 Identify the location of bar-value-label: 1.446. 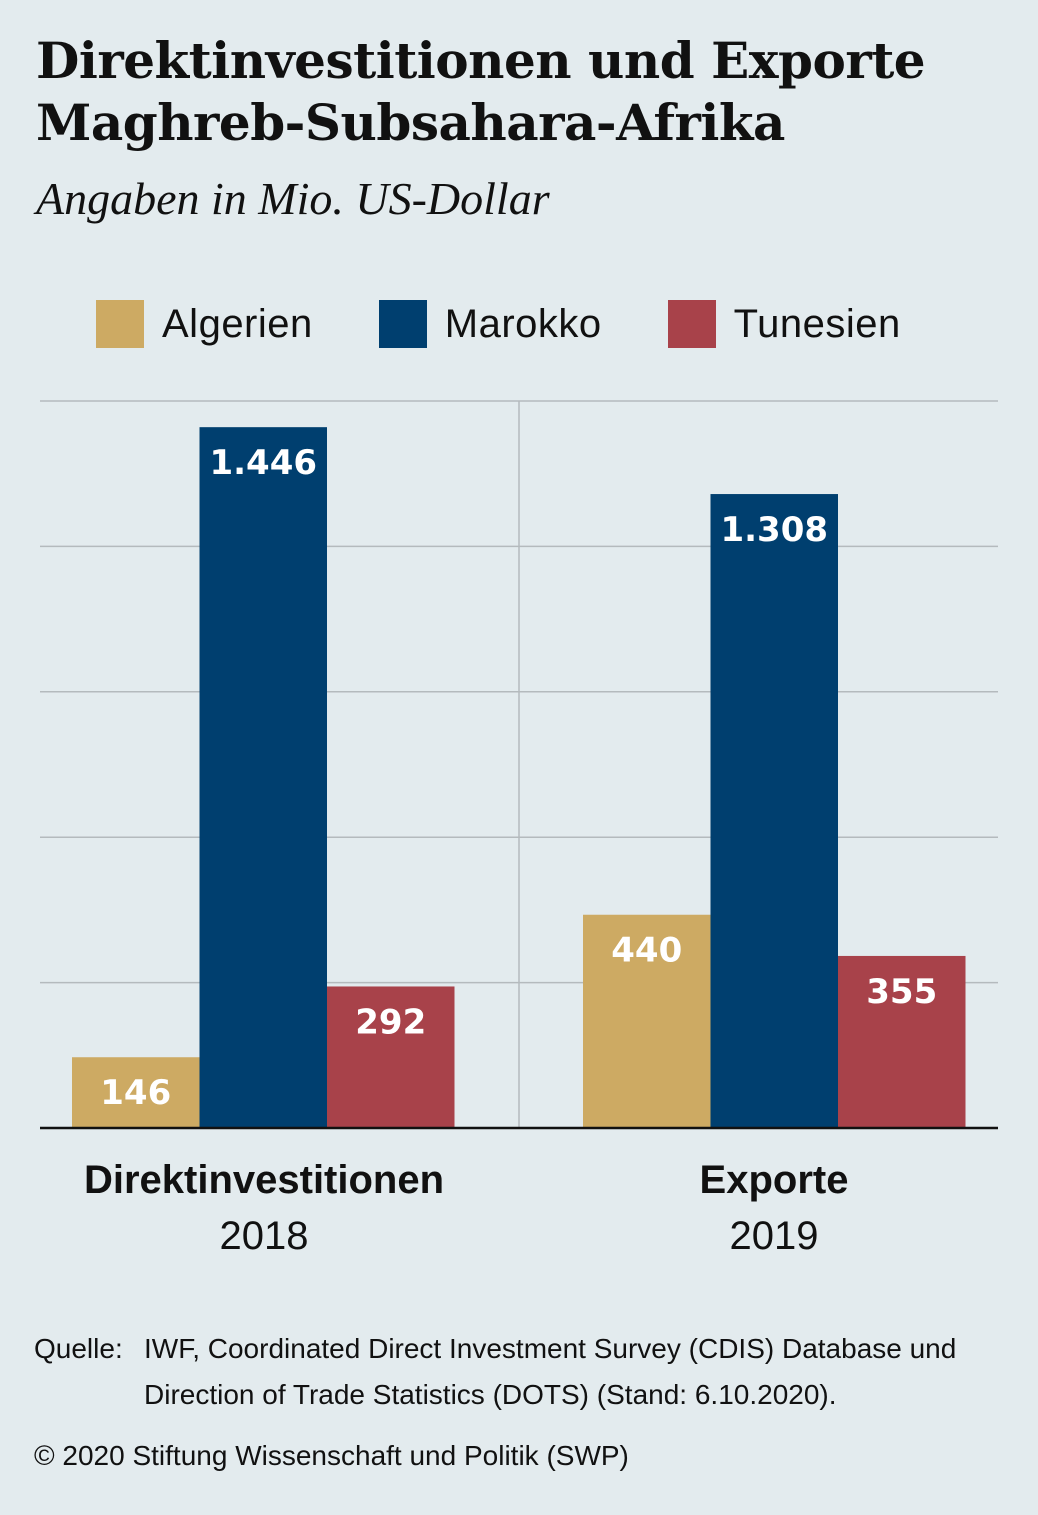
(263, 463).